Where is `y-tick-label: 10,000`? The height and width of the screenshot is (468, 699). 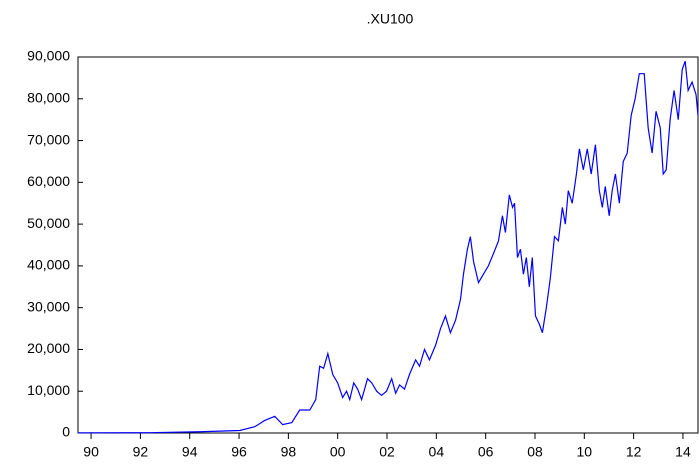 y-tick-label: 10,000 is located at coordinates (48, 390).